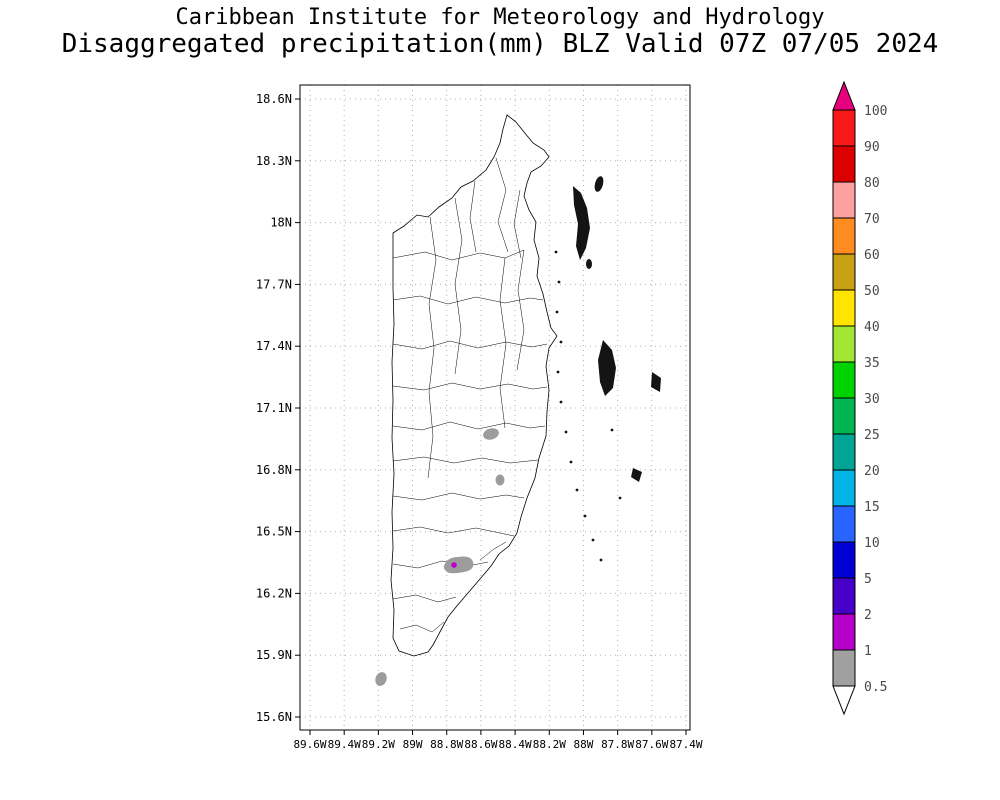 Image resolution: width=1000 pixels, height=800 pixels. What do you see at coordinates (872, 255) in the screenshot?
I see `colorbar-label: 60` at bounding box center [872, 255].